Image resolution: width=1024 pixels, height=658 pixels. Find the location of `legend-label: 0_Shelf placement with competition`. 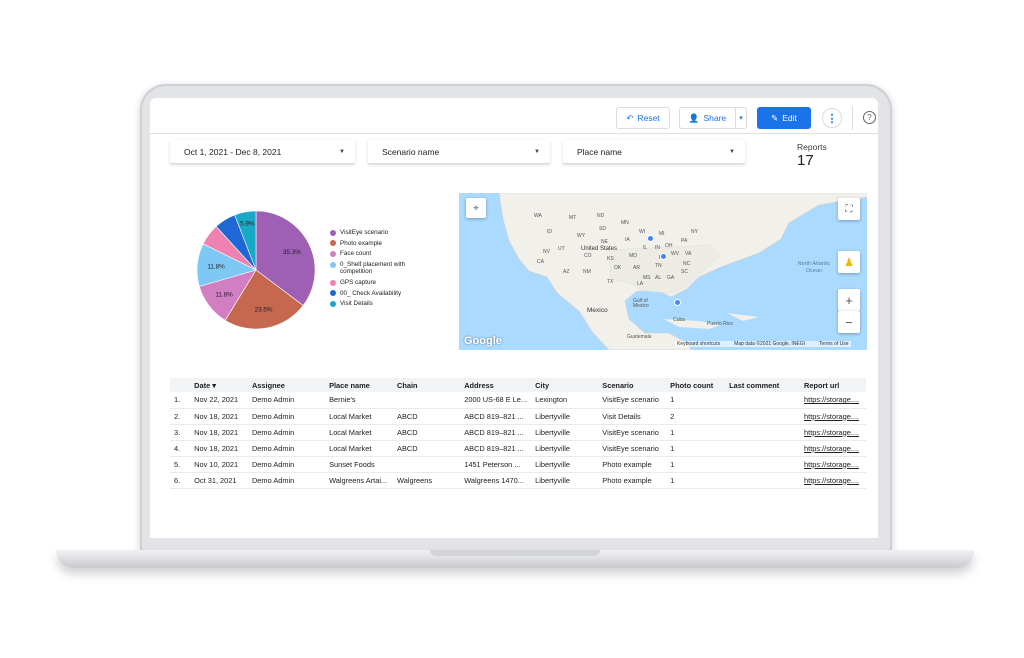

legend-label: 0_Shelf placement with competition is located at coordinates (373, 268).